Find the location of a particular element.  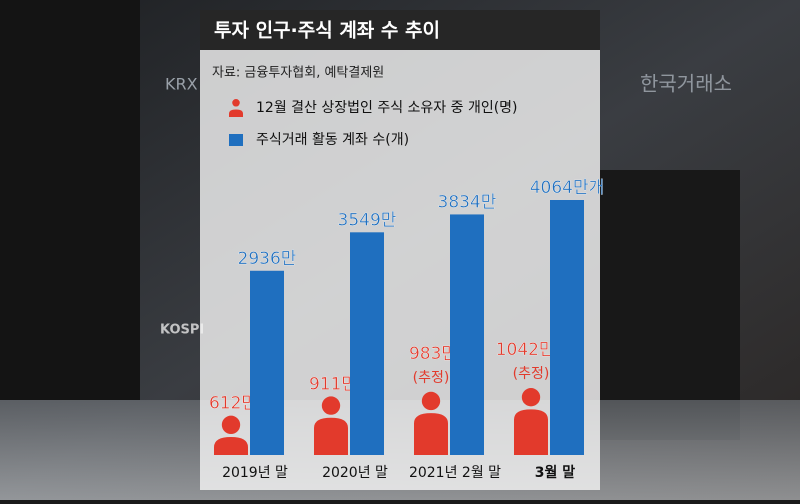

legend-label: 12월 결산 상장법인 주식 소유자 중 개인(명) is located at coordinates (387, 108).